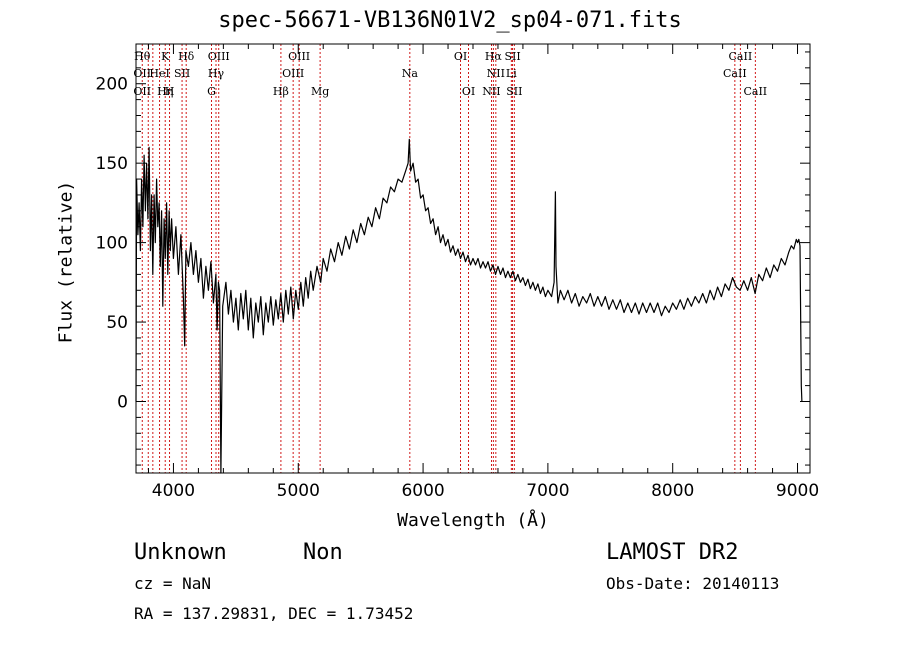 This screenshot has width=900, height=649. I want to click on spectral-line-label: K, so click(165, 56).